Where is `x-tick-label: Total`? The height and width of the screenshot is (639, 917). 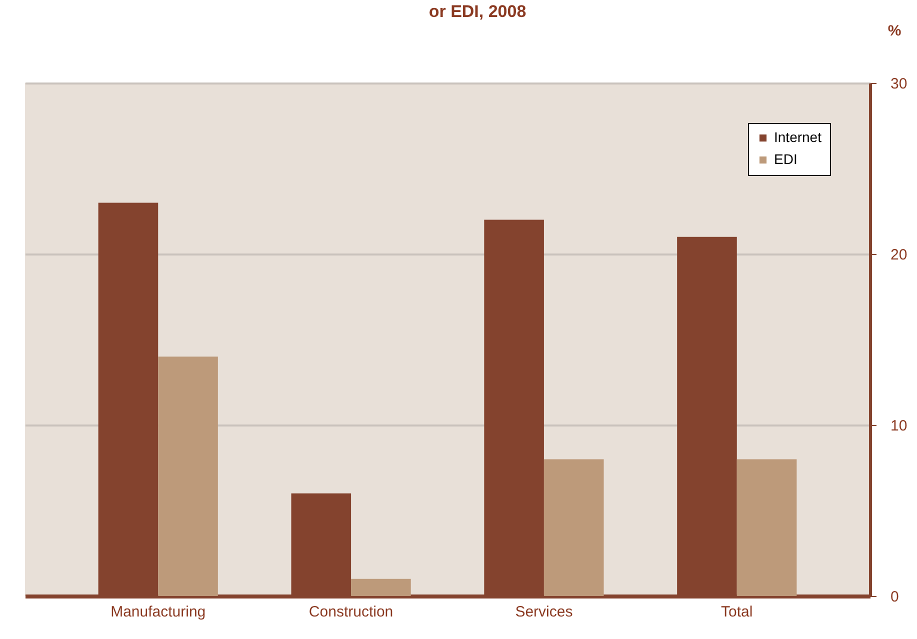 x-tick-label: Total is located at coordinates (737, 612).